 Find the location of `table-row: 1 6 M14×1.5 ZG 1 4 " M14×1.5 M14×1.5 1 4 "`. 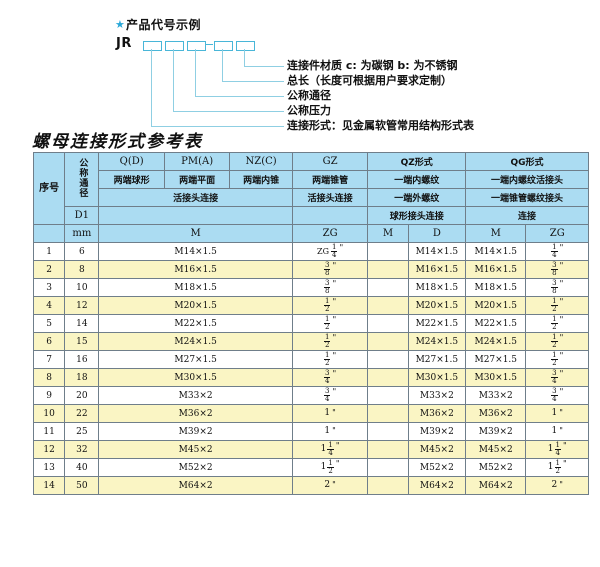

table-row: 1 6 M14×1.5 ZG 1 4 " M14×1.5 M14×1.5 1 4 " is located at coordinates (310, 251).